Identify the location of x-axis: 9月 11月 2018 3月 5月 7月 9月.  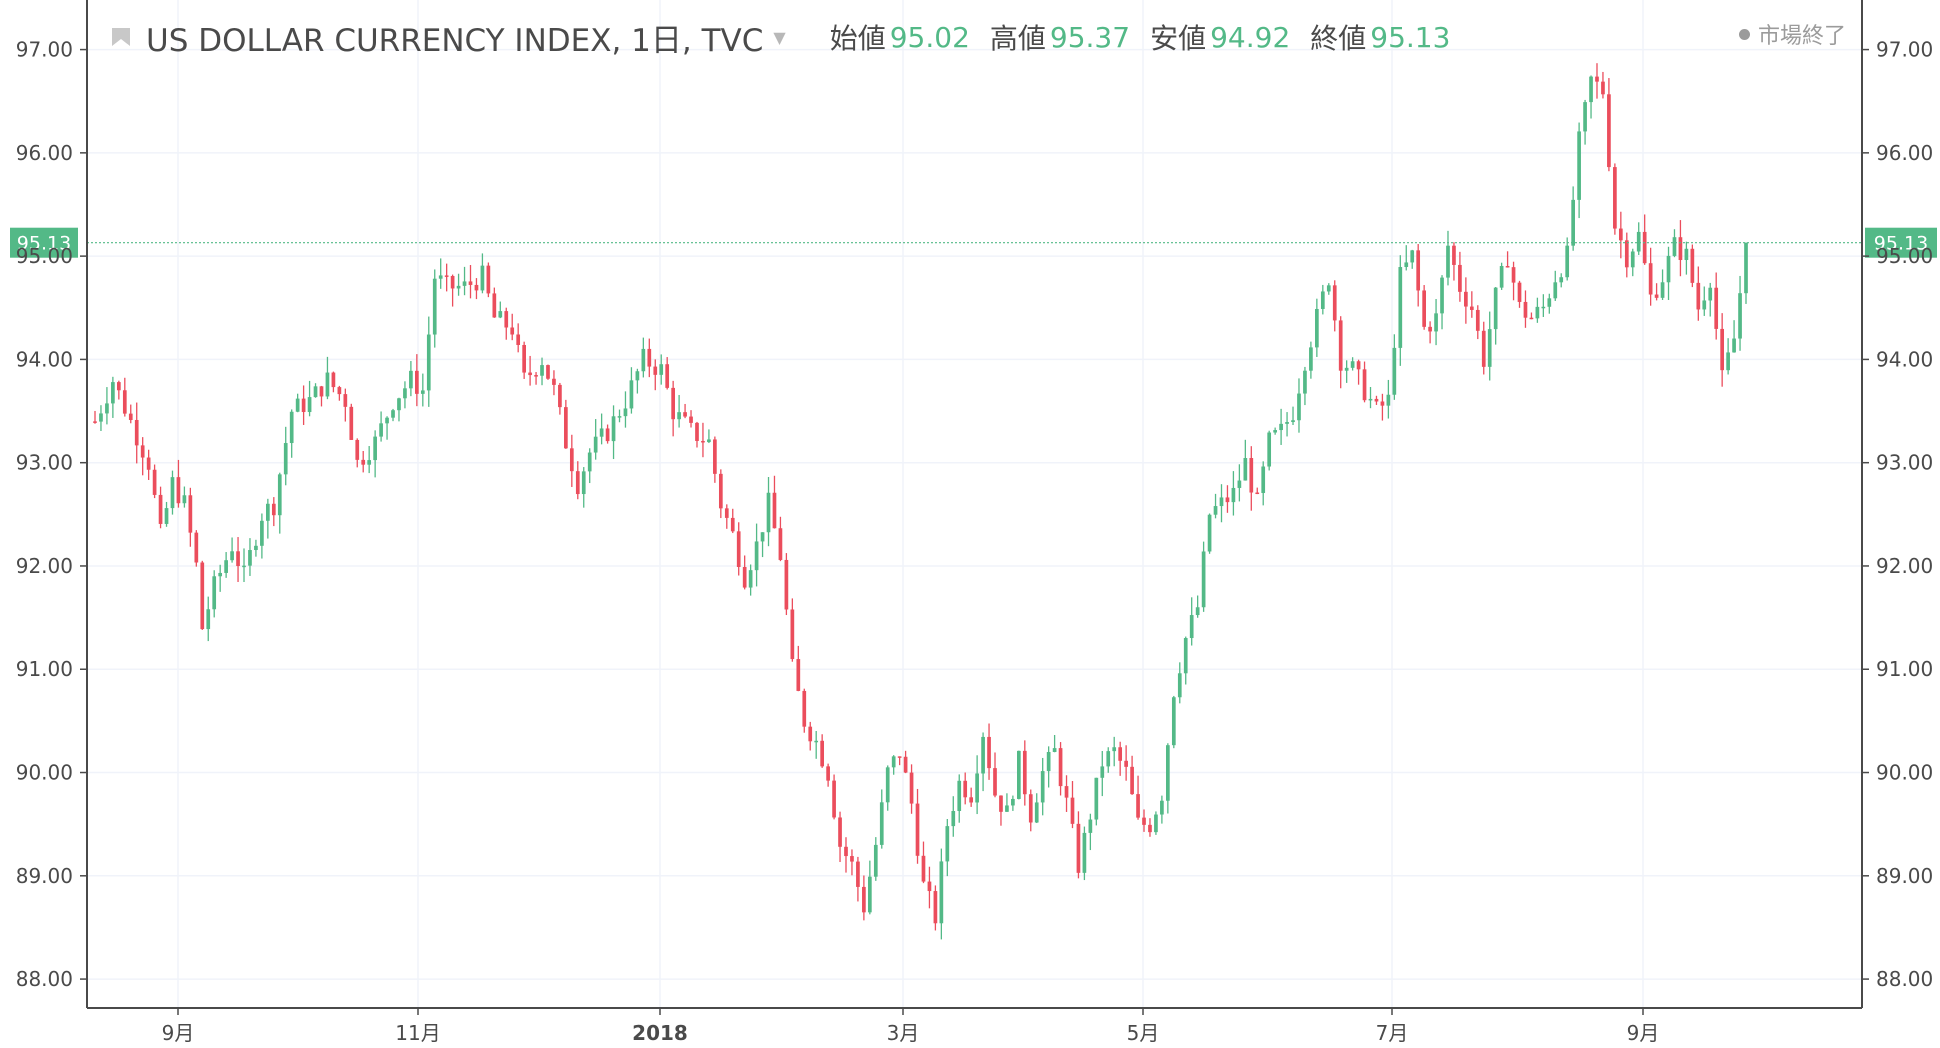
(974, 1026).